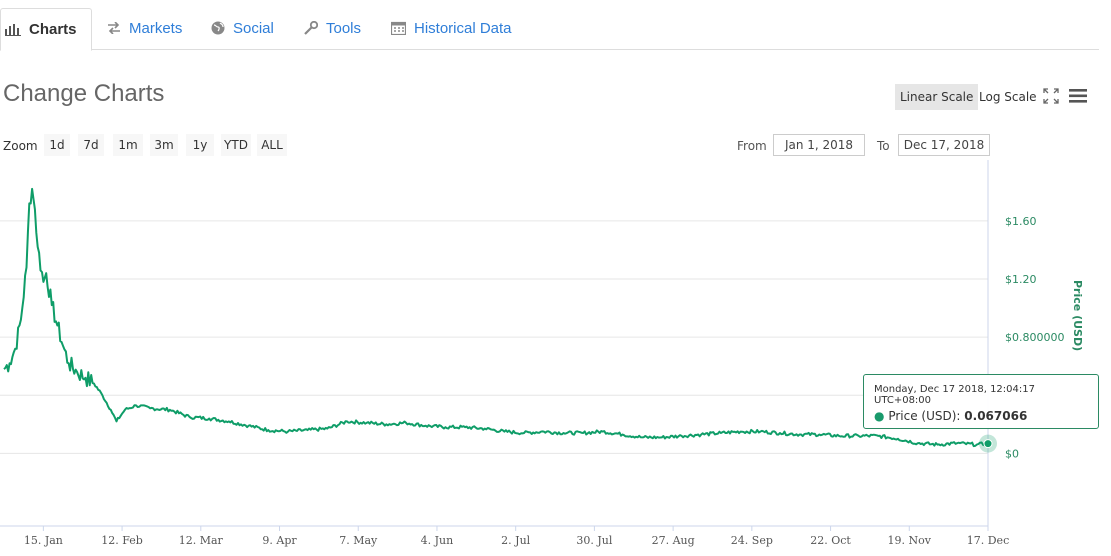  I want to click on tab-label: Social, so click(253, 28).